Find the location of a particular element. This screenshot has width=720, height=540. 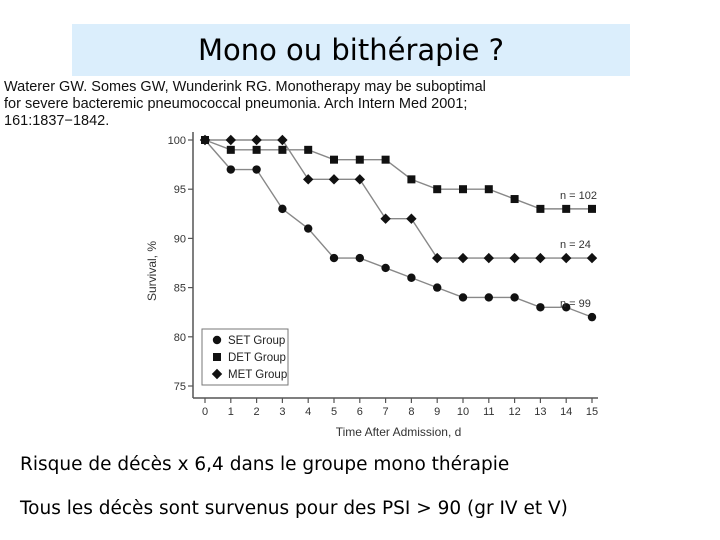

y-tick-label: 90 is located at coordinates (180, 239).